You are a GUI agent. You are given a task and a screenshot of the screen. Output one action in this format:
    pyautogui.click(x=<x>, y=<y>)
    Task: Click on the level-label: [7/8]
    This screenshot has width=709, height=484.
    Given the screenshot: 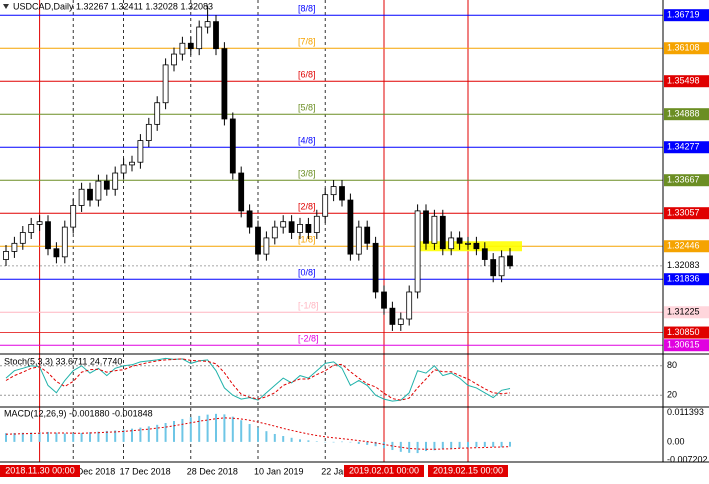 What is the action you would take?
    pyautogui.click(x=307, y=42)
    